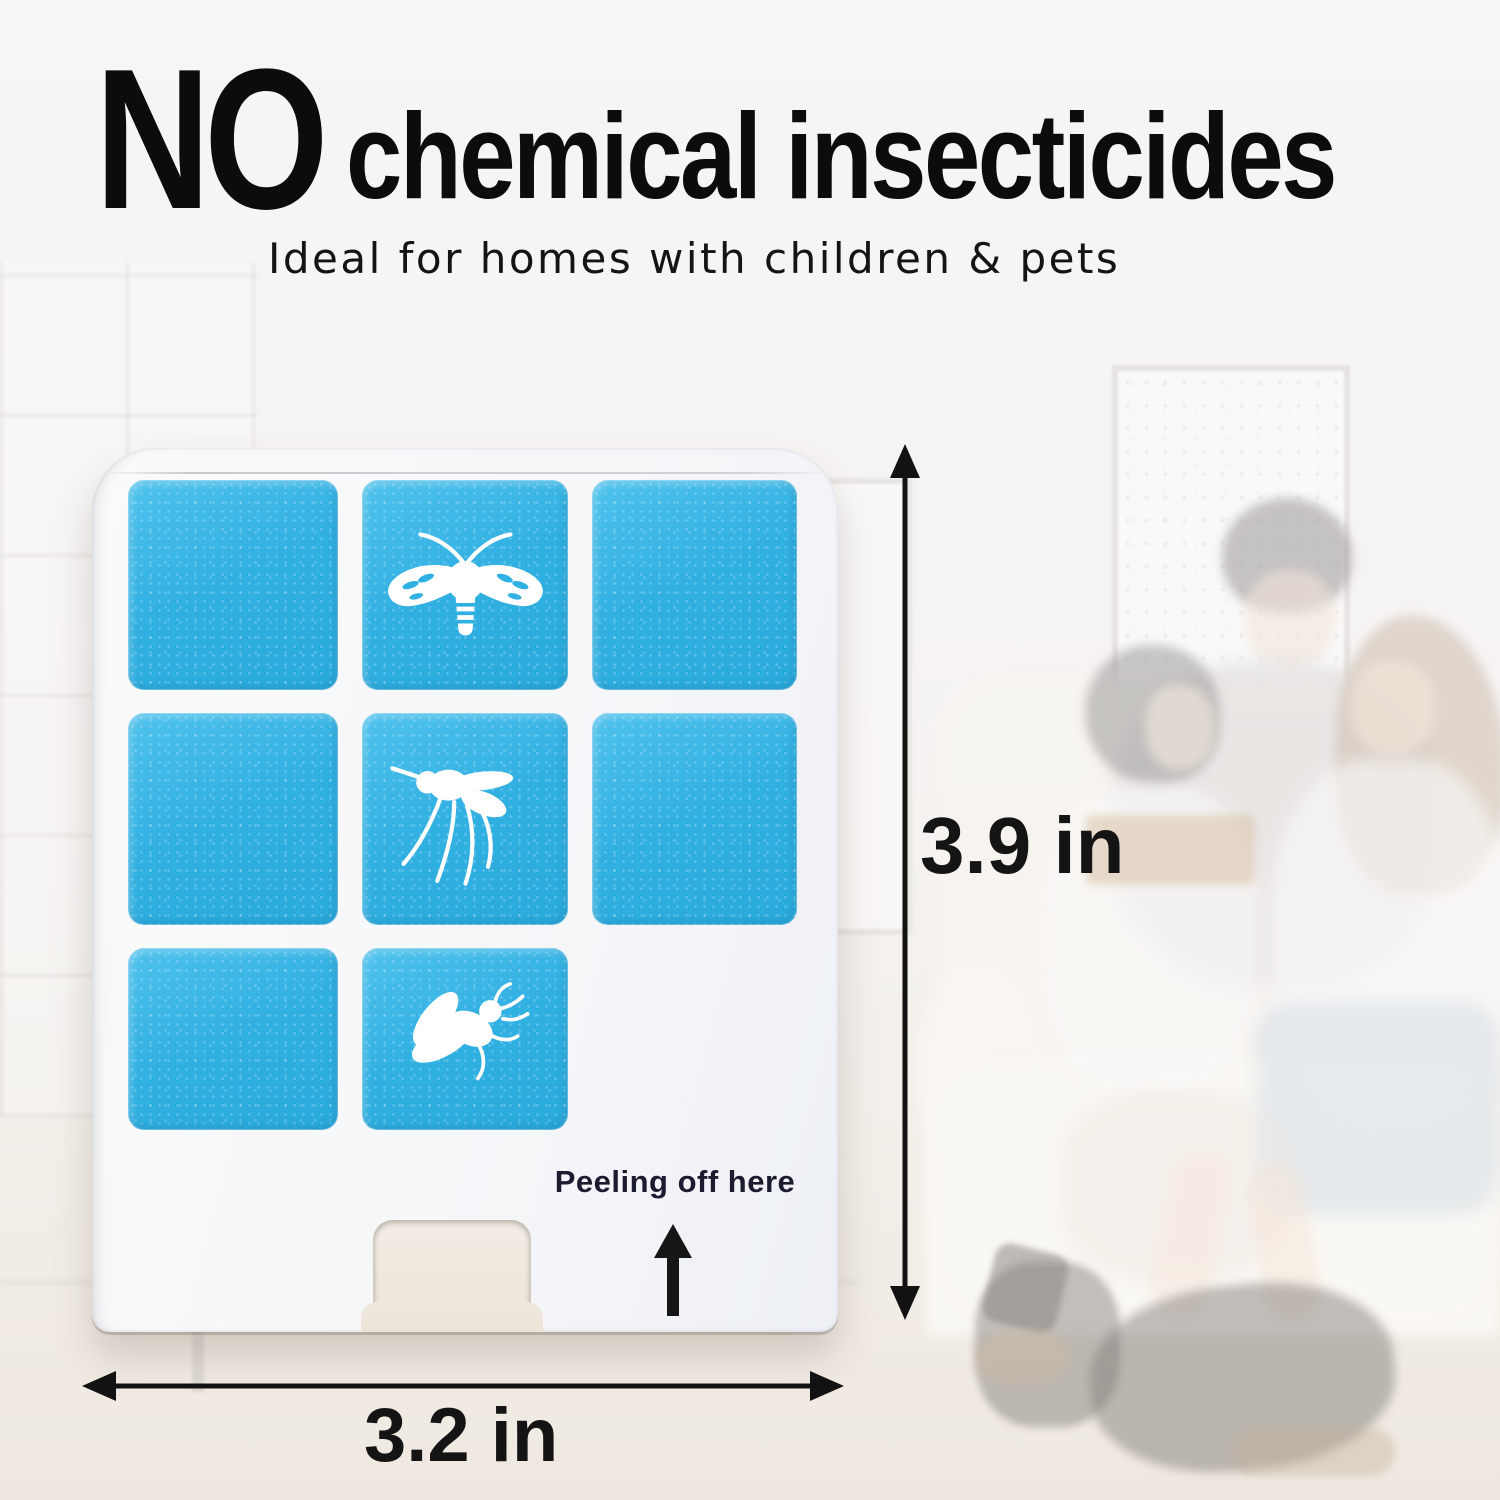 The height and width of the screenshot is (1500, 1500). I want to click on card-bottom-notch, so click(452, 1276).